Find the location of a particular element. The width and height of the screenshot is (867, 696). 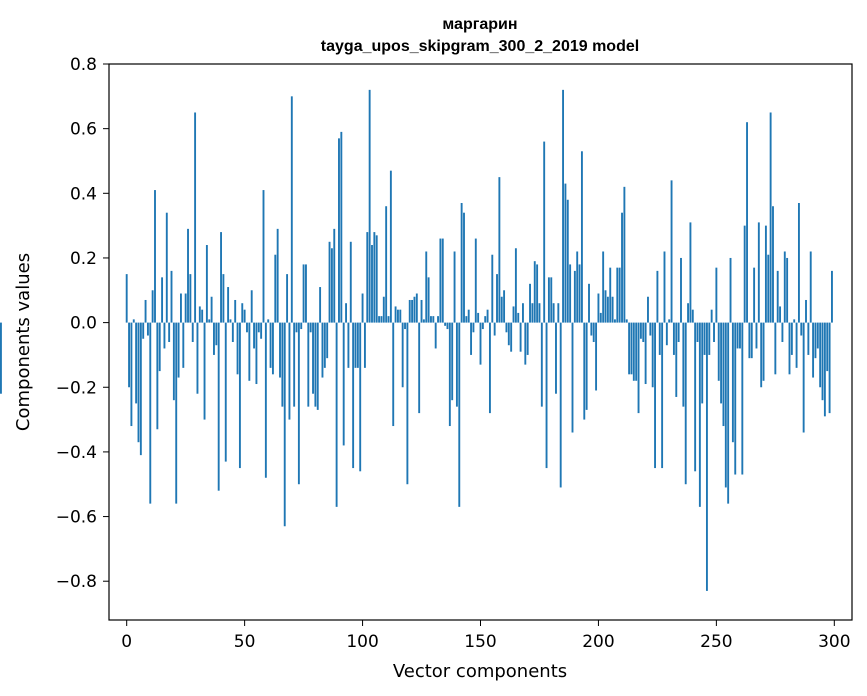

y-tick-label: −0.2 is located at coordinates (76, 388).